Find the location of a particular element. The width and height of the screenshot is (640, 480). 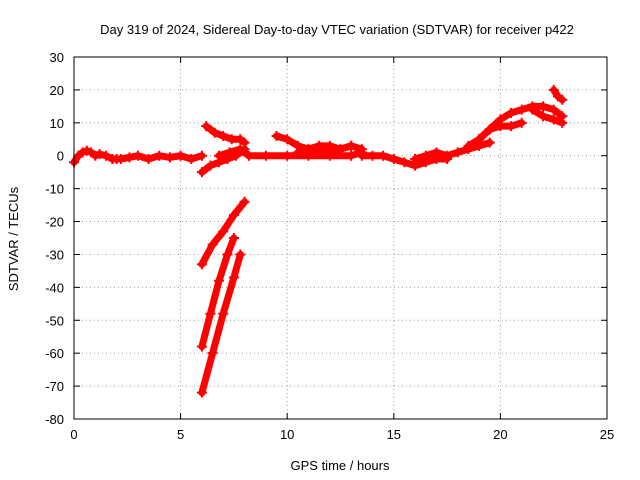

x-tick-label: 10 is located at coordinates (287, 434).